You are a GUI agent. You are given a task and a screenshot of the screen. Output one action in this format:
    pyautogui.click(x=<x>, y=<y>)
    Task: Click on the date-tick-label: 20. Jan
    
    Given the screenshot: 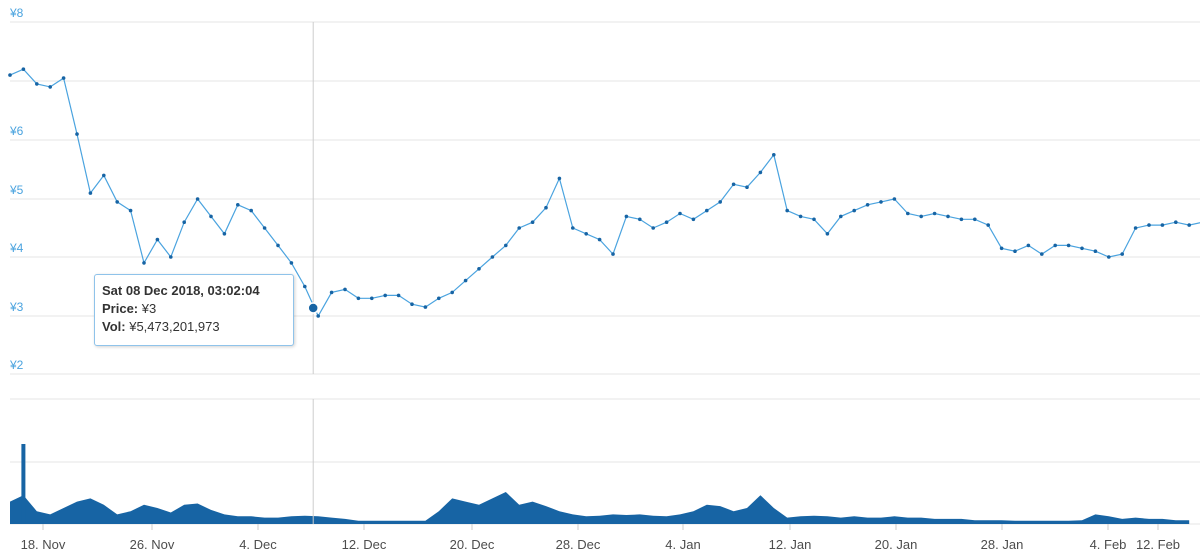 What is the action you would take?
    pyautogui.click(x=896, y=544)
    